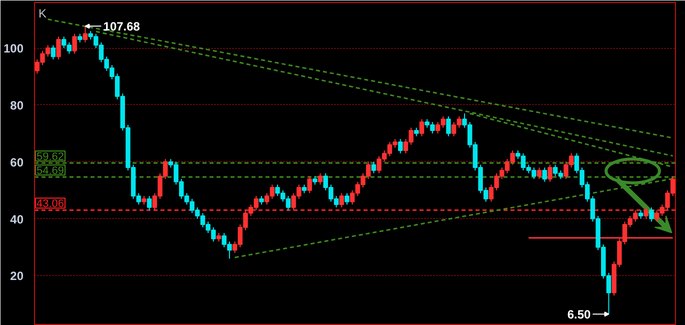  Describe the element at coordinates (17, 105) in the screenshot. I see `y-tick-label: 80` at that location.